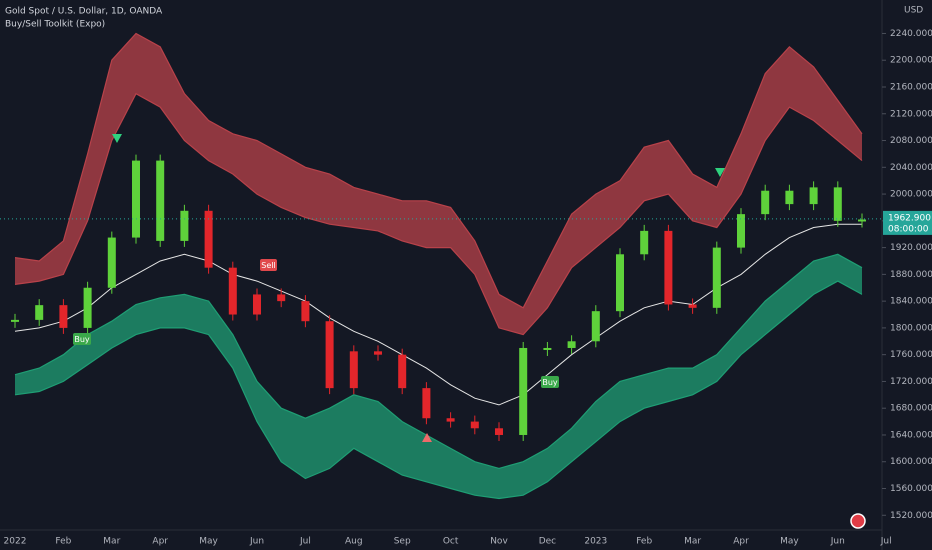 The width and height of the screenshot is (932, 550). Describe the element at coordinates (499, 542) in the screenshot. I see `x-tick-label: Nov` at that location.